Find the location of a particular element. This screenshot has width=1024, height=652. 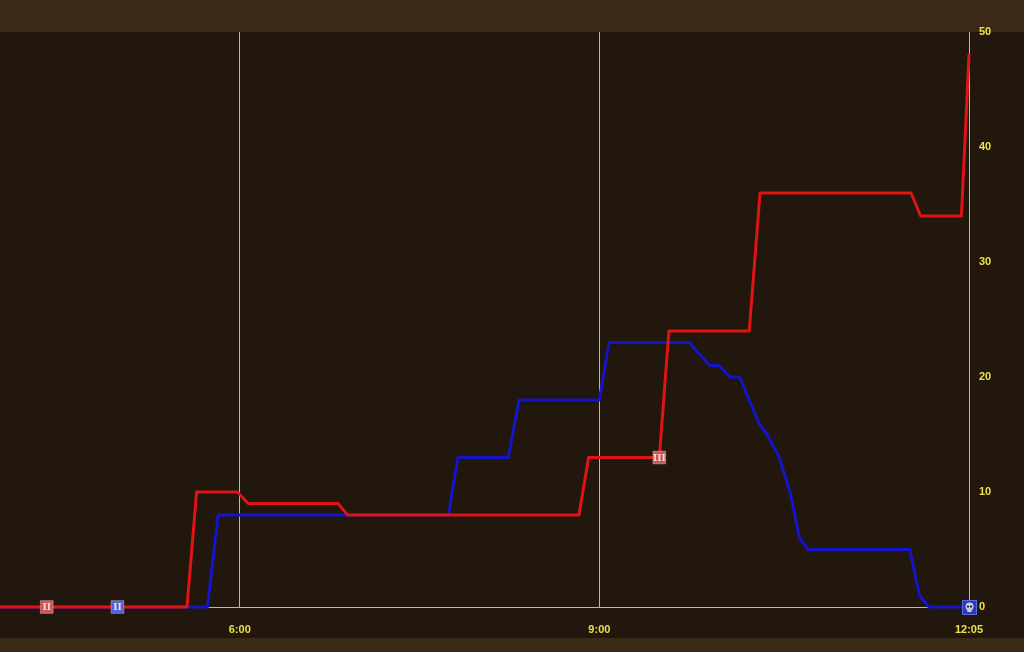

x-tick-label: 12:05 is located at coordinates (969, 628).